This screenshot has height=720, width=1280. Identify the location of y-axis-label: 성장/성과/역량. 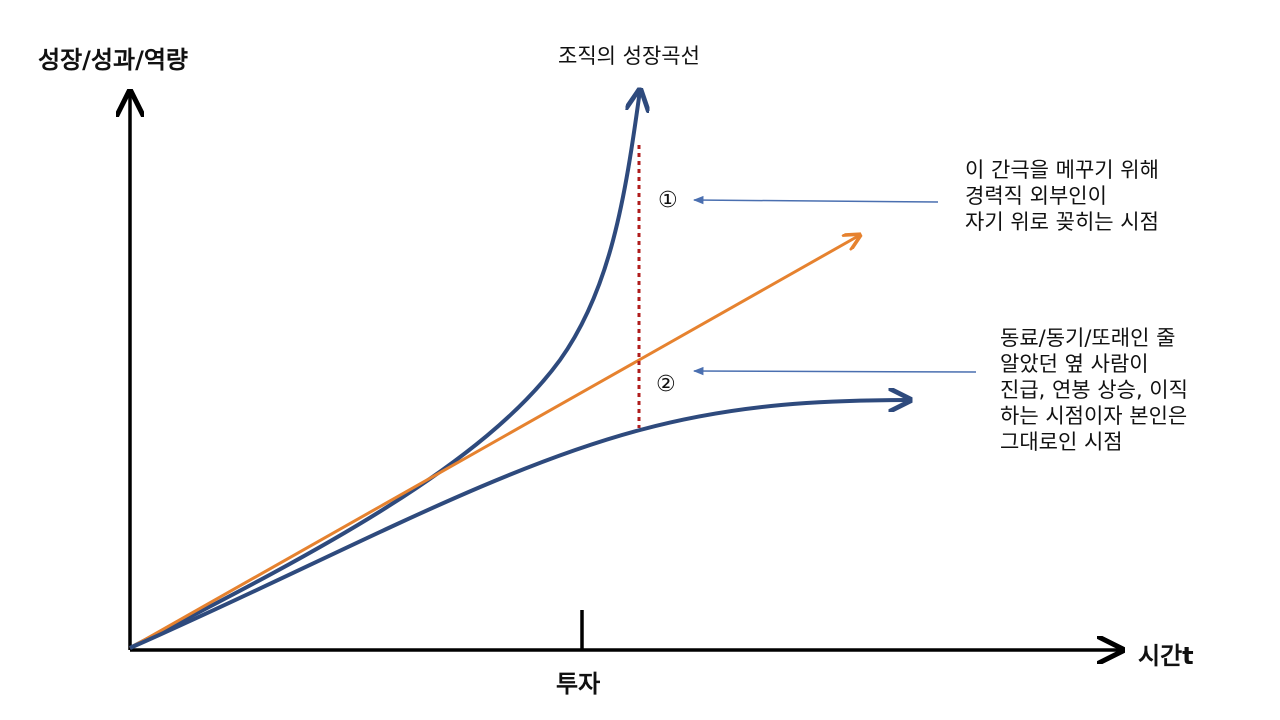
(113, 60).